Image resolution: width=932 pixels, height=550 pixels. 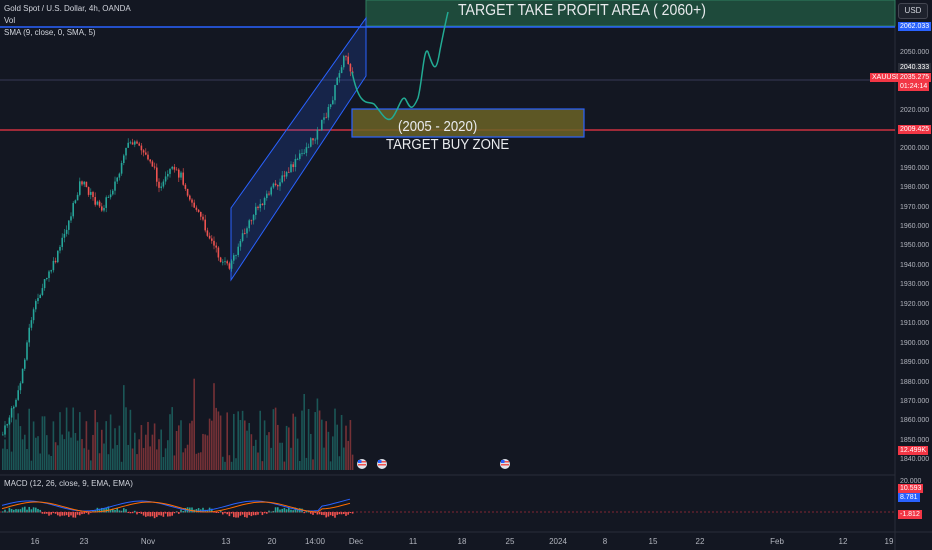 What do you see at coordinates (468, 123) in the screenshot?
I see `buy-zone` at bounding box center [468, 123].